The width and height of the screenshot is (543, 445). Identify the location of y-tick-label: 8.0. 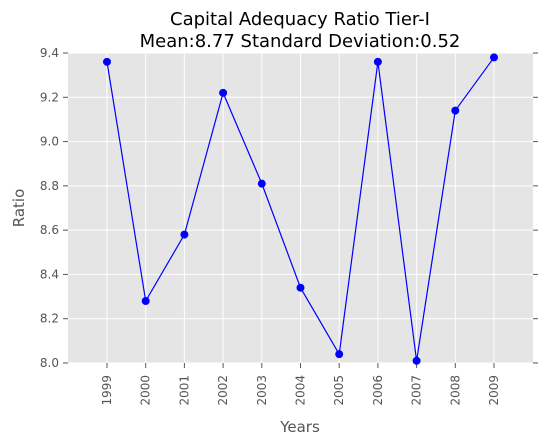
(49, 363).